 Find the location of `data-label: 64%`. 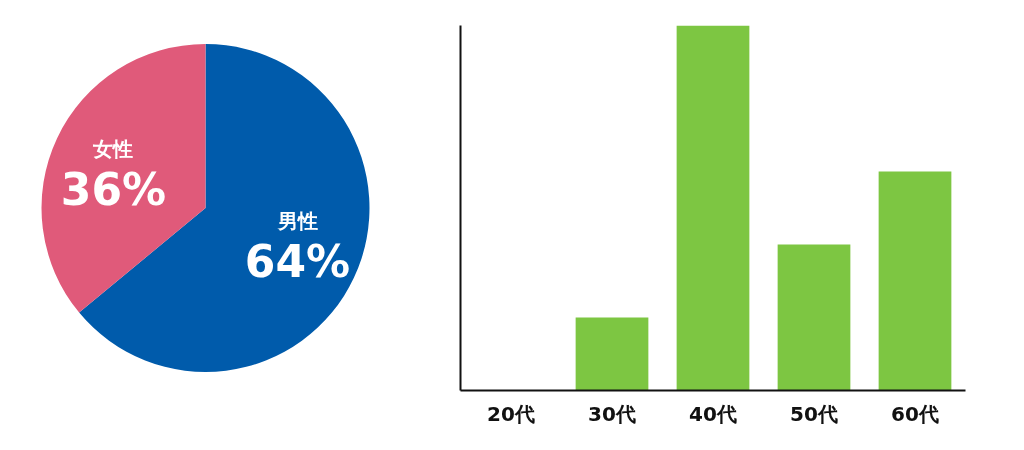

data-label: 64% is located at coordinates (297, 261).